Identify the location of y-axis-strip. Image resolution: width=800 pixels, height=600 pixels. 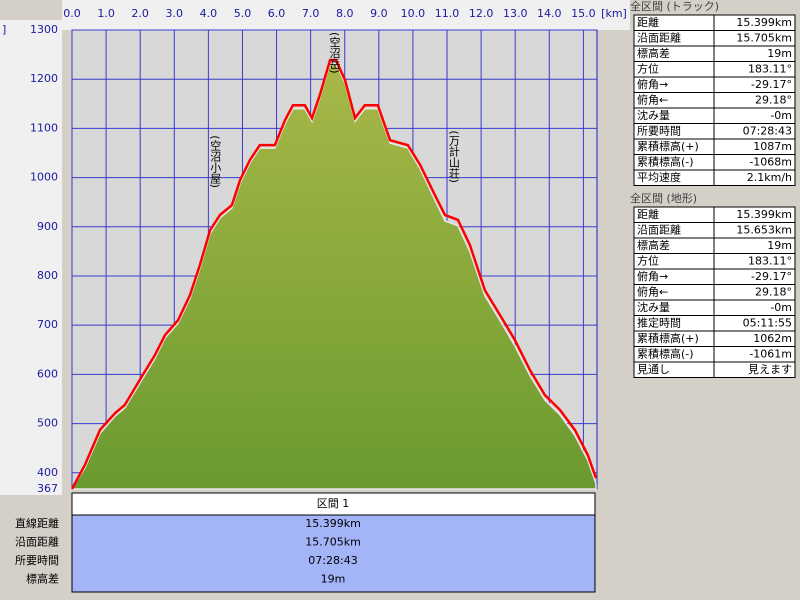
(31, 257).